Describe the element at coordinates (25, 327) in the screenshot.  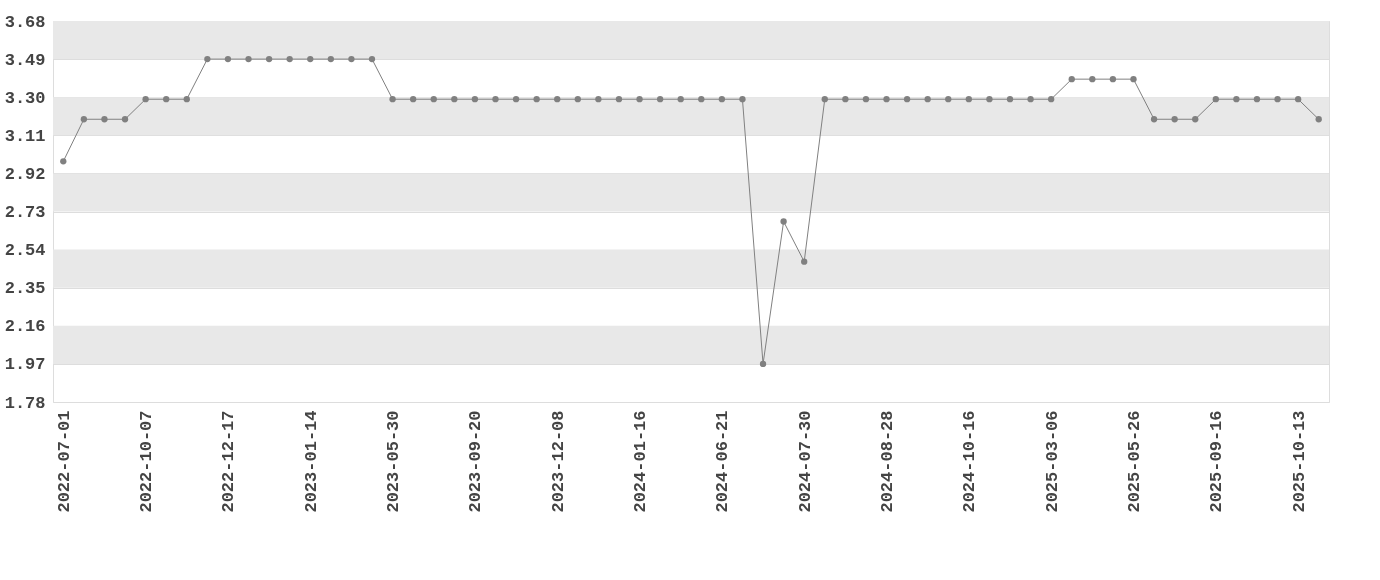
I see `y-tick-label: 2.16` at that location.